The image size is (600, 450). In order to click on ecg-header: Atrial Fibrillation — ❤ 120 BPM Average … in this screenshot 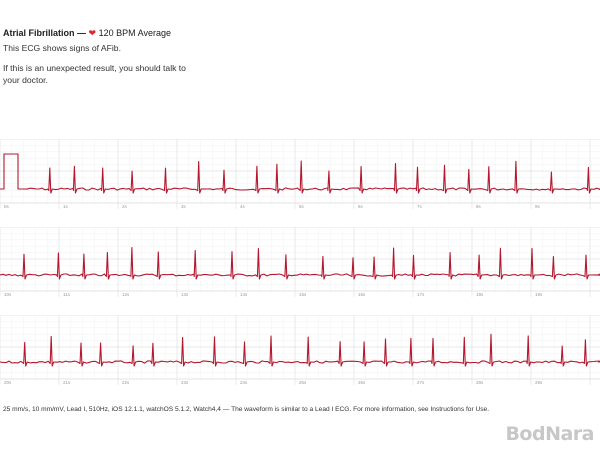, I will do `click(153, 56)`.